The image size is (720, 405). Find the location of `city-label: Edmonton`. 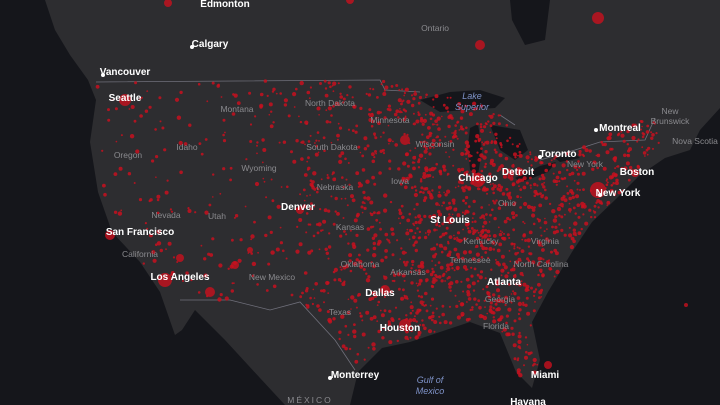

city-label: Edmonton is located at coordinates (224, 5).